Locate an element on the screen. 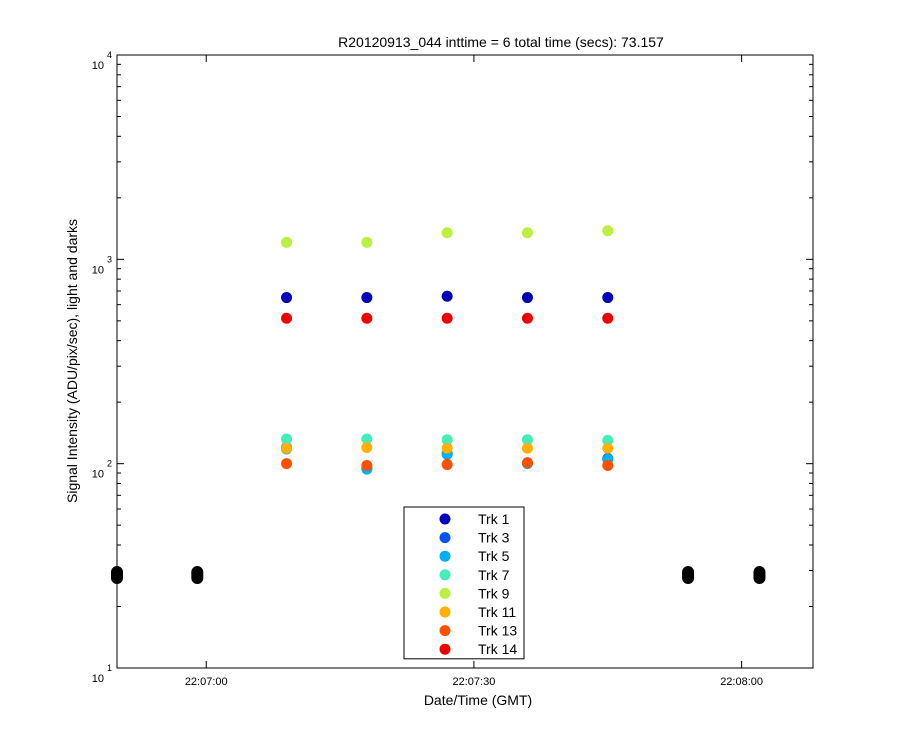 The image size is (900, 750). x-axis-label: Date/Time (GMT) is located at coordinates (478, 700).